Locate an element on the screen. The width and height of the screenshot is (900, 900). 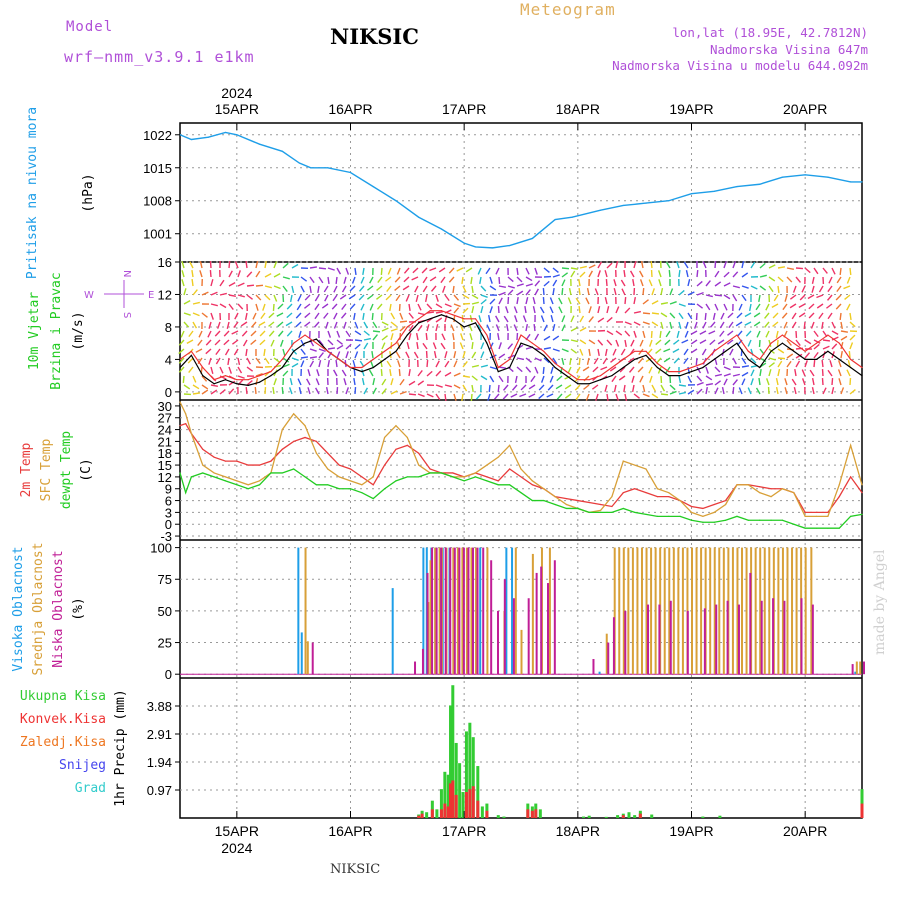
pressure-pressure-point is located at coordinates (492, 248).